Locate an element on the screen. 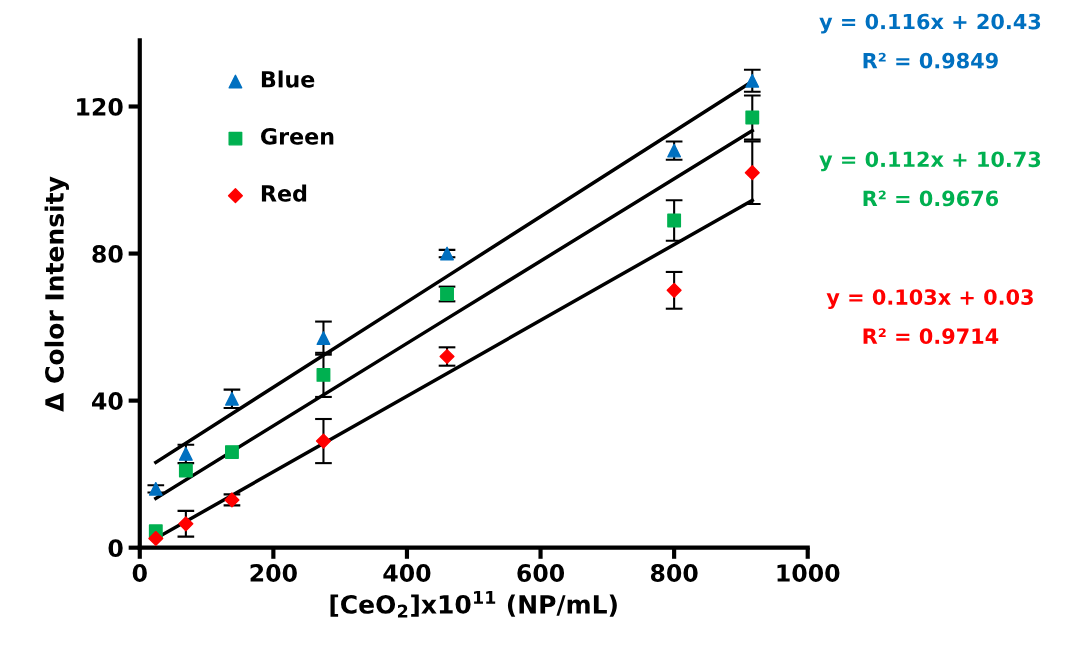  text: y = 0.116x + 20.43 is located at coordinates (930, 23).